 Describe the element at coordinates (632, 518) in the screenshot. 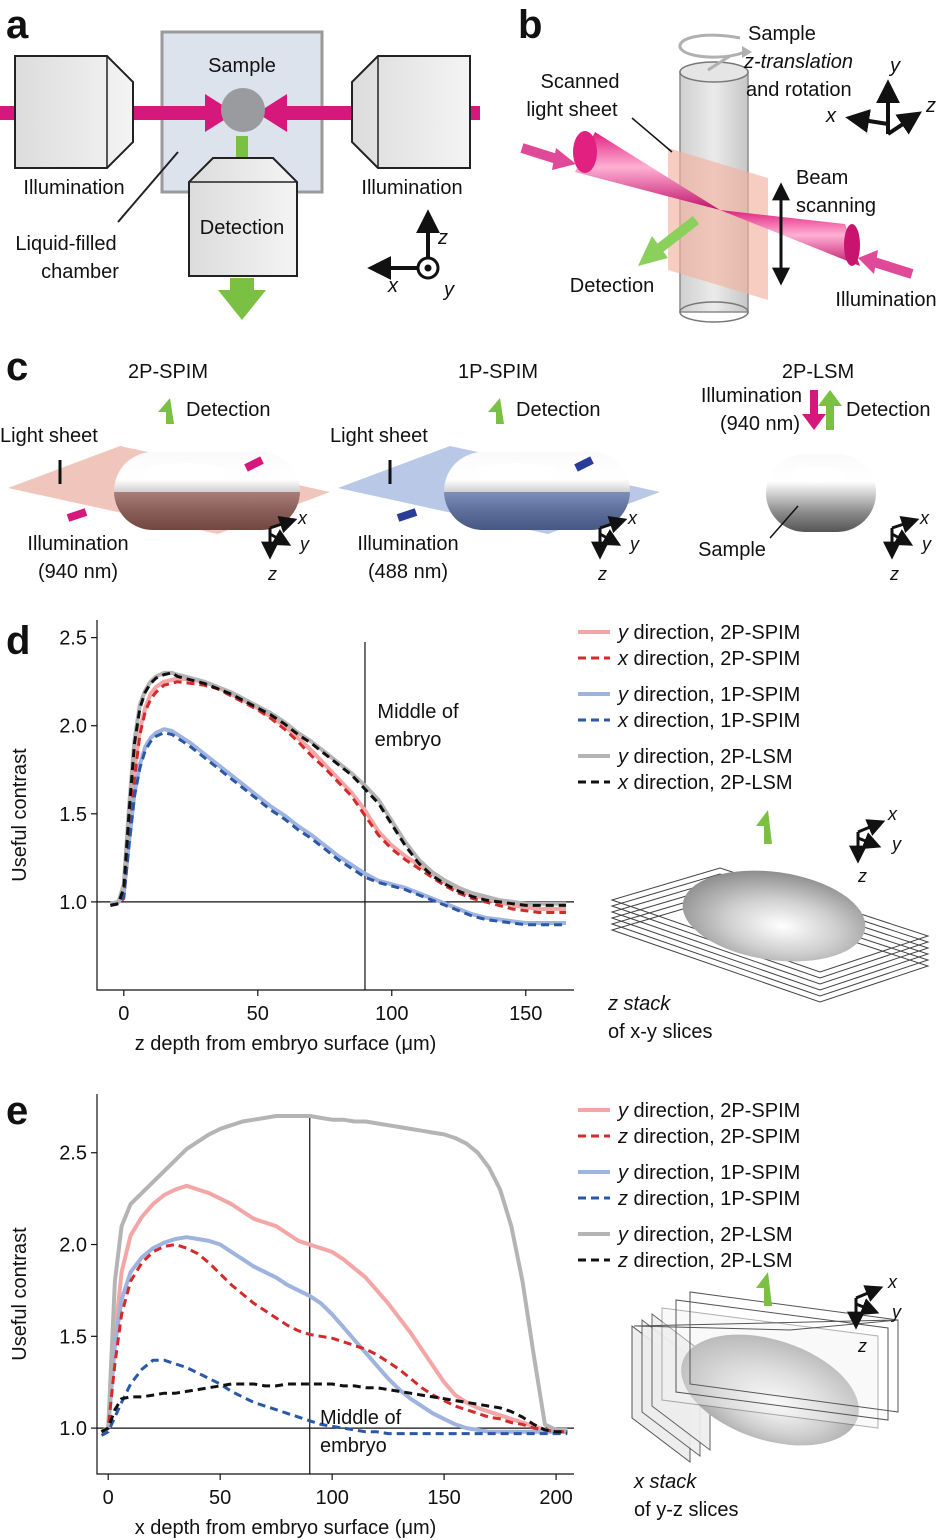

I see `c-axis-x-2: x` at that location.